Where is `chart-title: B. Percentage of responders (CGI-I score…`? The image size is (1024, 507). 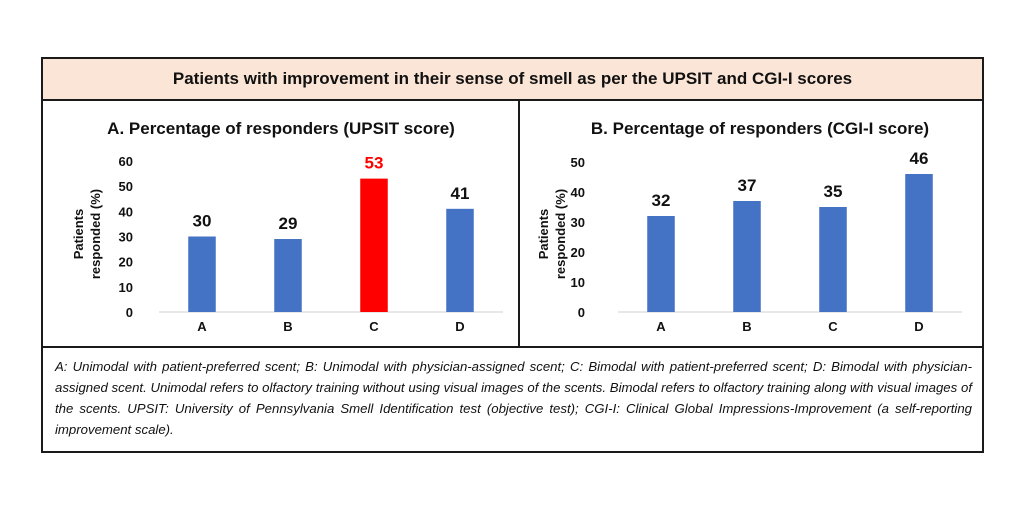
chart-title: B. Percentage of responders (CGI-I score… is located at coordinates (760, 128).